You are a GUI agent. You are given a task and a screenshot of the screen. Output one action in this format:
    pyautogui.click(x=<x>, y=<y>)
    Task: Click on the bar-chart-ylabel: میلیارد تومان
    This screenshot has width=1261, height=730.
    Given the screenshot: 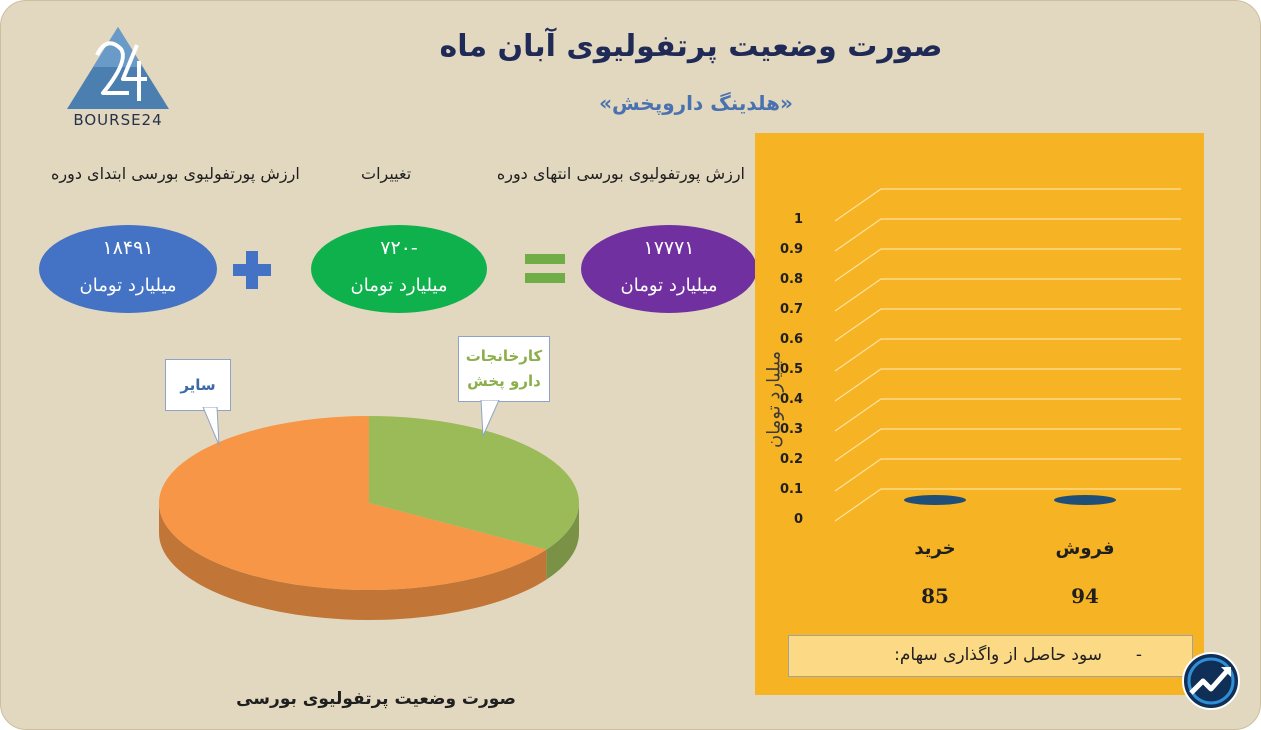 What is the action you would take?
    pyautogui.click(x=774, y=399)
    